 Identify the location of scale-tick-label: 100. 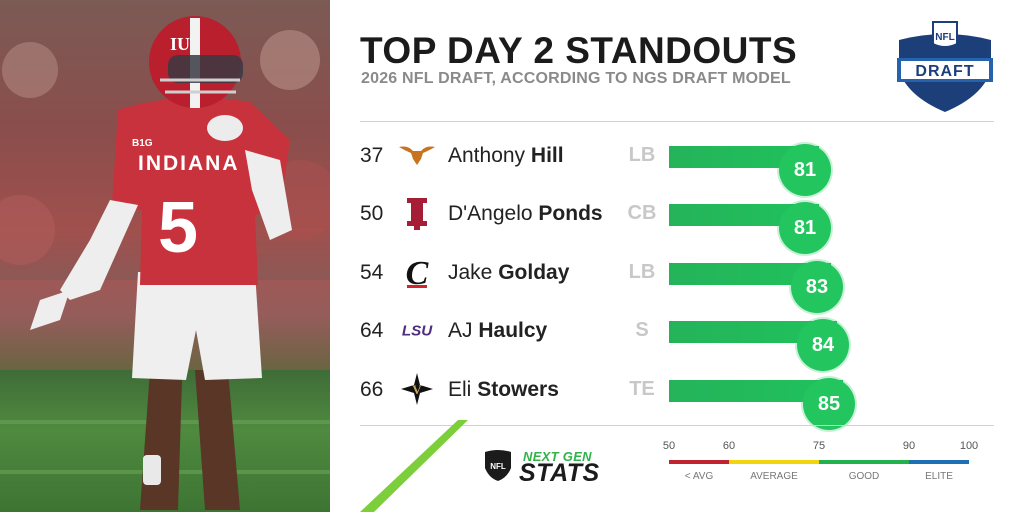
(969, 446).